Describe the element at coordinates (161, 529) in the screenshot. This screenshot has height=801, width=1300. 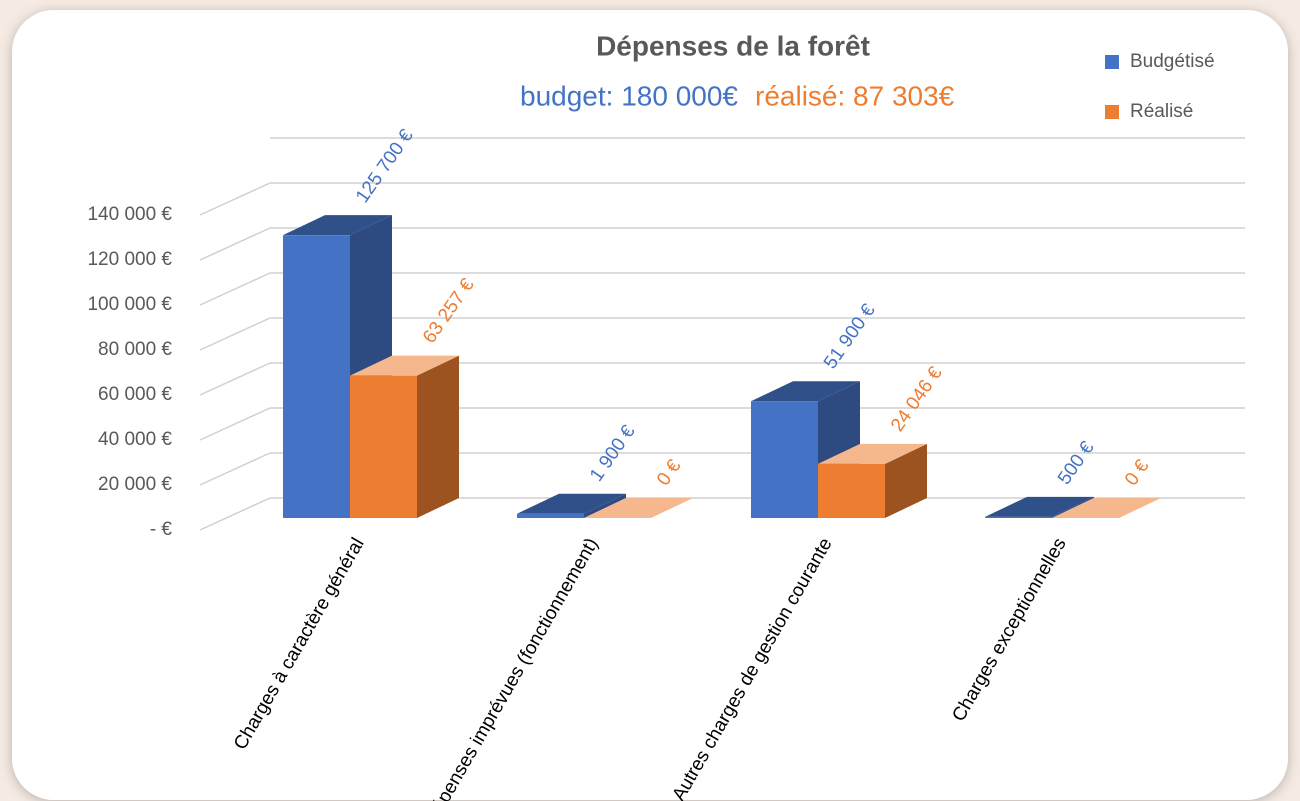
I see `y-tick-label: - €` at that location.